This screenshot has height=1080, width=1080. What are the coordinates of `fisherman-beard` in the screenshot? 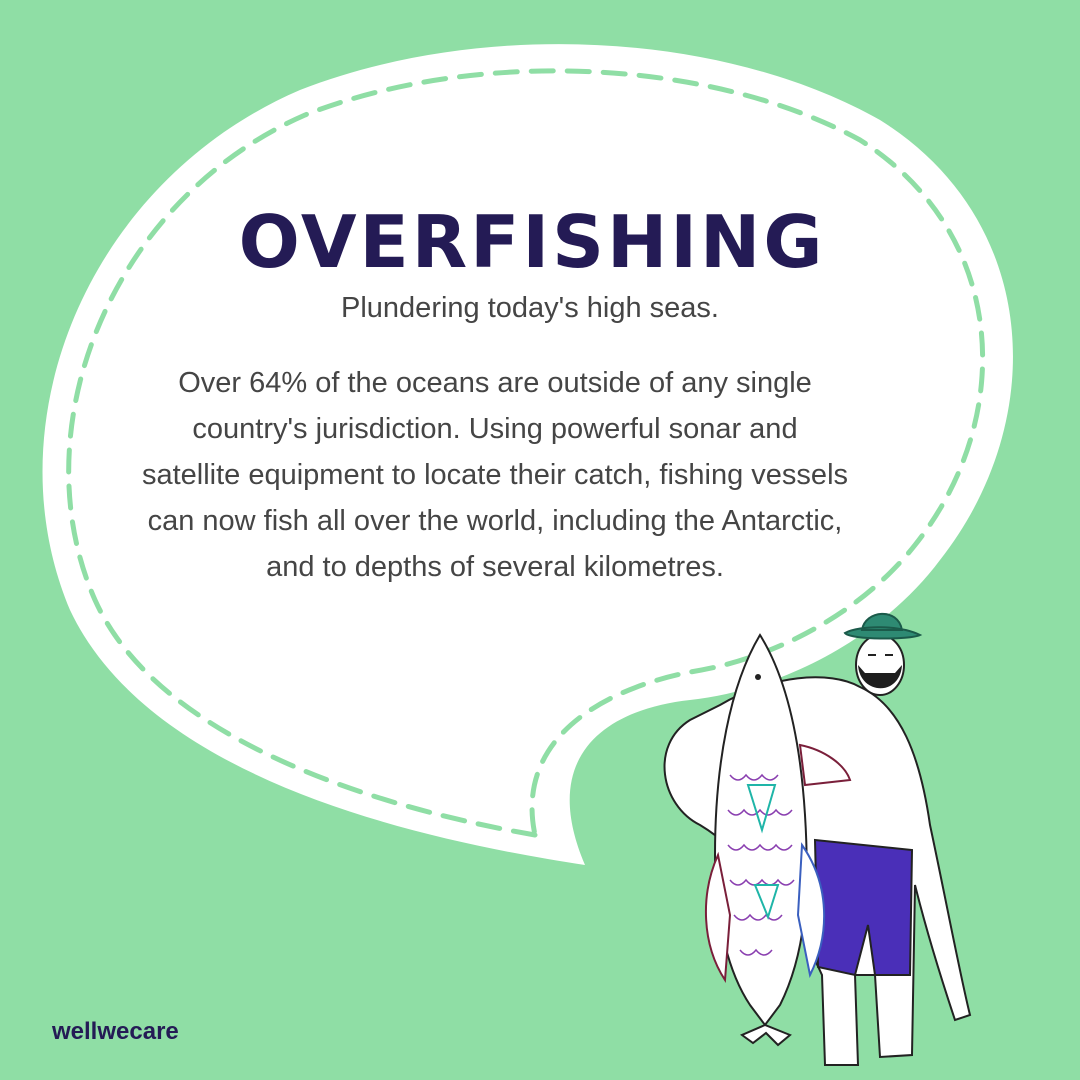 It's located at (880, 677).